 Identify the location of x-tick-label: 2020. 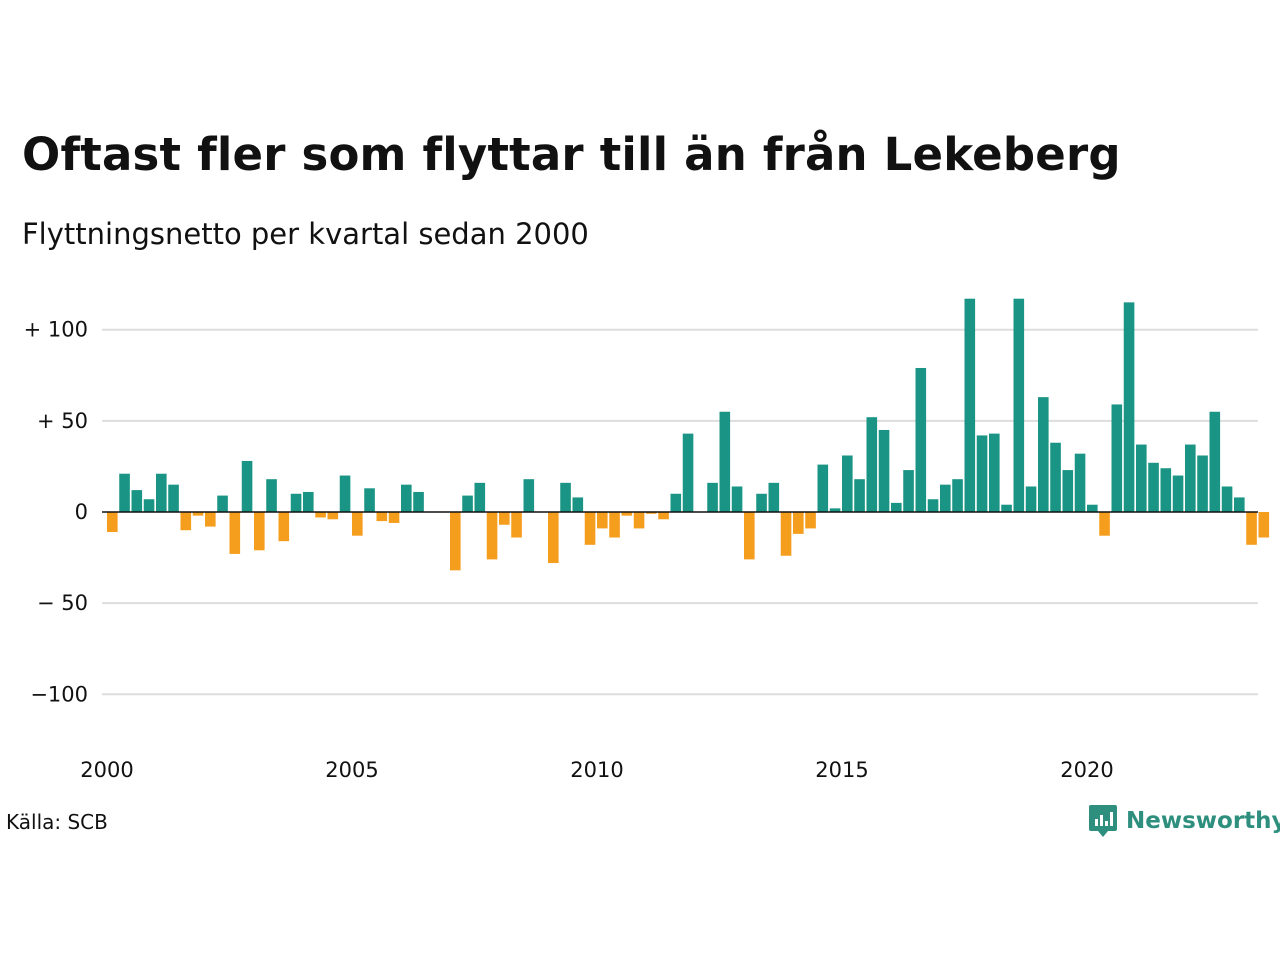
(1086, 770).